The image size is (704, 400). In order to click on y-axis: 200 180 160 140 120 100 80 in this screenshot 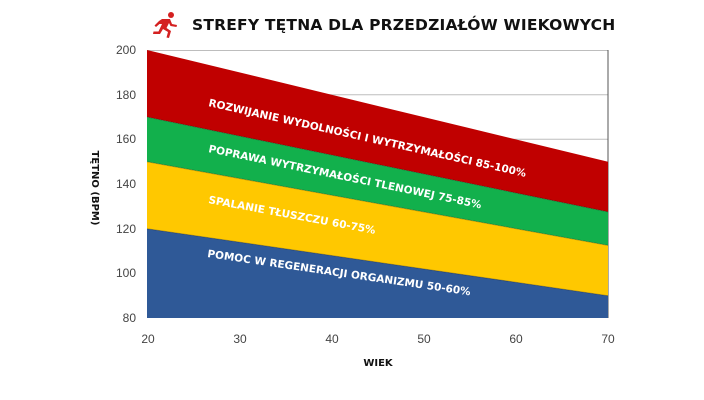, I will do `click(126, 184)`.